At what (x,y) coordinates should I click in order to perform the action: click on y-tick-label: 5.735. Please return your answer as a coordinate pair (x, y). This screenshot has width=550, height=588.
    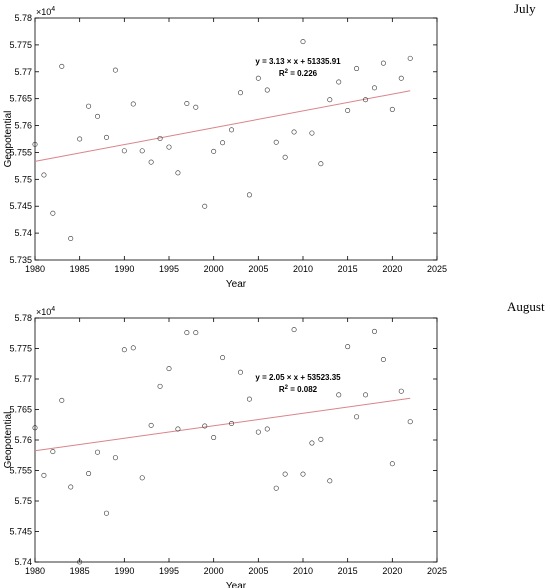
    Looking at the image, I should click on (20, 260).